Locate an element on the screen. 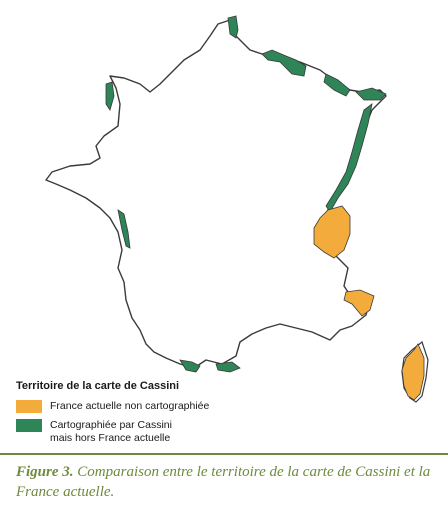 The height and width of the screenshot is (520, 448). figure-number: Figure 3. is located at coordinates (45, 472).